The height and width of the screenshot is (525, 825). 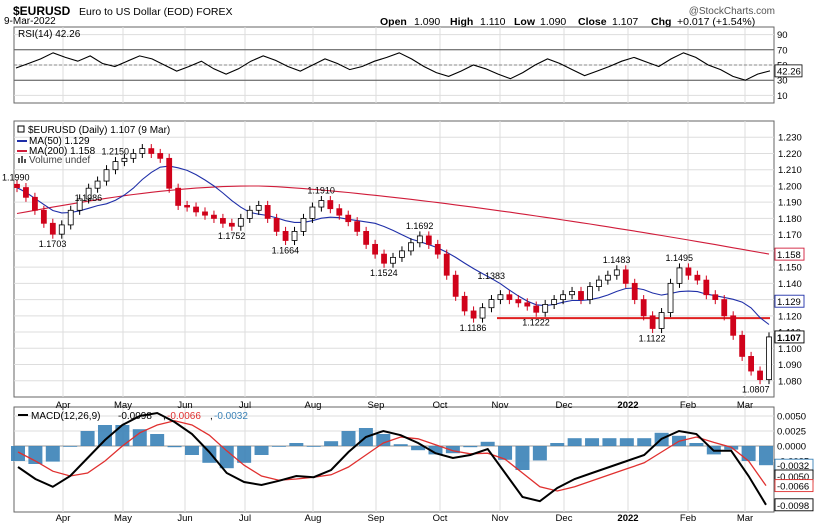 What do you see at coordinates (393, 220) in the screenshot?
I see `ma200-line` at bounding box center [393, 220].